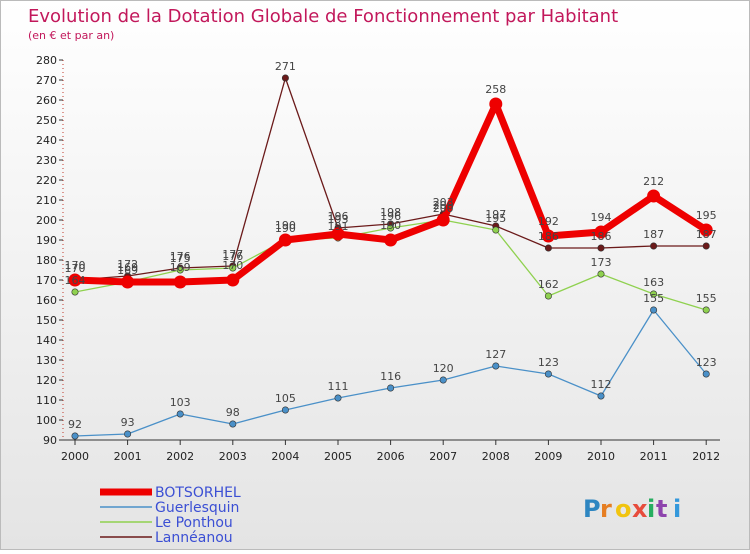 The width and height of the screenshot is (750, 554). Describe the element at coordinates (654, 456) in the screenshot. I see `x-tick-label: 2011` at that location.